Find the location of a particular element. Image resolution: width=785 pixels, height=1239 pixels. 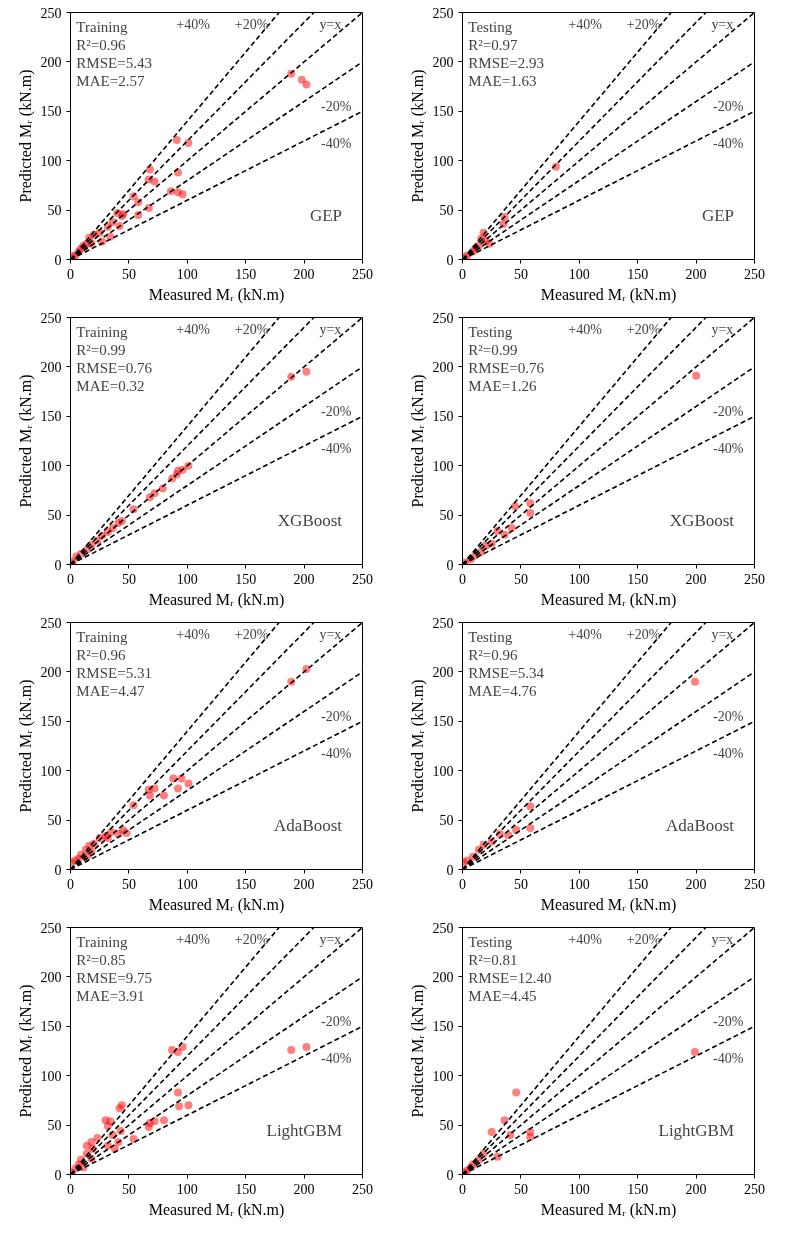

annotation: MAE=4.45 is located at coordinates (502, 995).